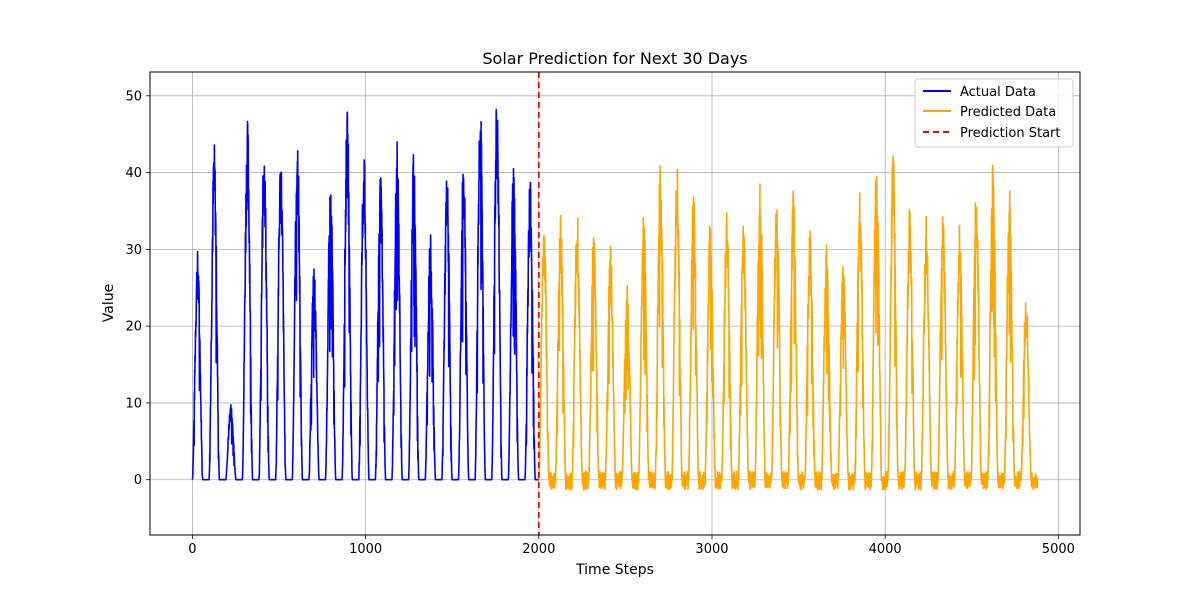 Image resolution: width=1200 pixels, height=600 pixels. What do you see at coordinates (109, 303) in the screenshot?
I see `y-axis-label: Value` at bounding box center [109, 303].